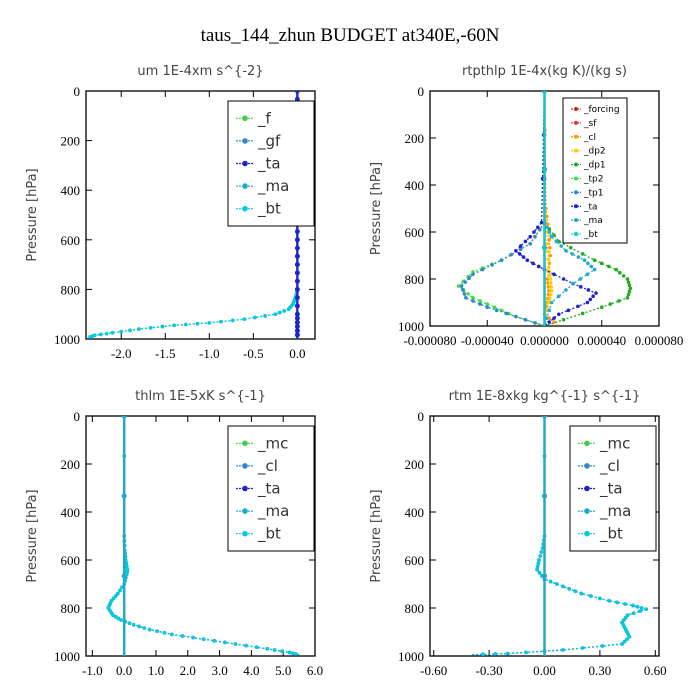 The width and height of the screenshot is (700, 700). Describe the element at coordinates (421, 91) in the screenshot. I see `y-tick-label: 0` at that location.